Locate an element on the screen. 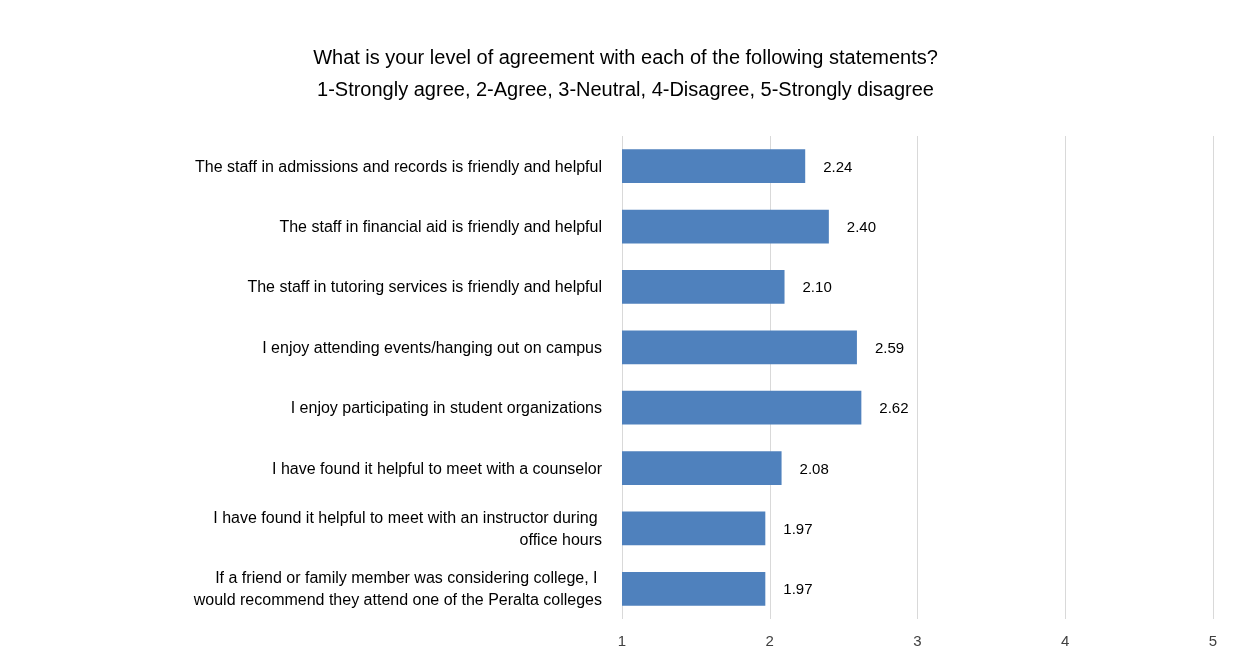  x-tick-label: 3 is located at coordinates (917, 640).